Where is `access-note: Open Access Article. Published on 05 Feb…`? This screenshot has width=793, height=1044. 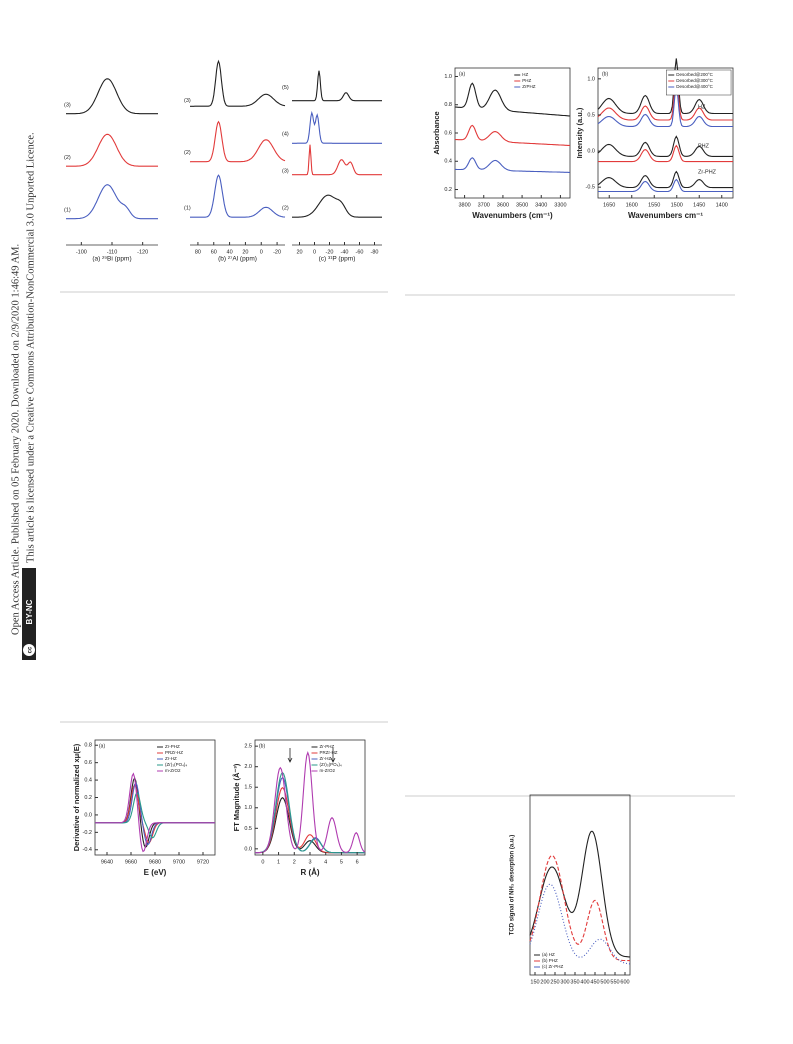
access-note: Open Access Article. Published on 05 Feb… is located at coordinates (15, 439).